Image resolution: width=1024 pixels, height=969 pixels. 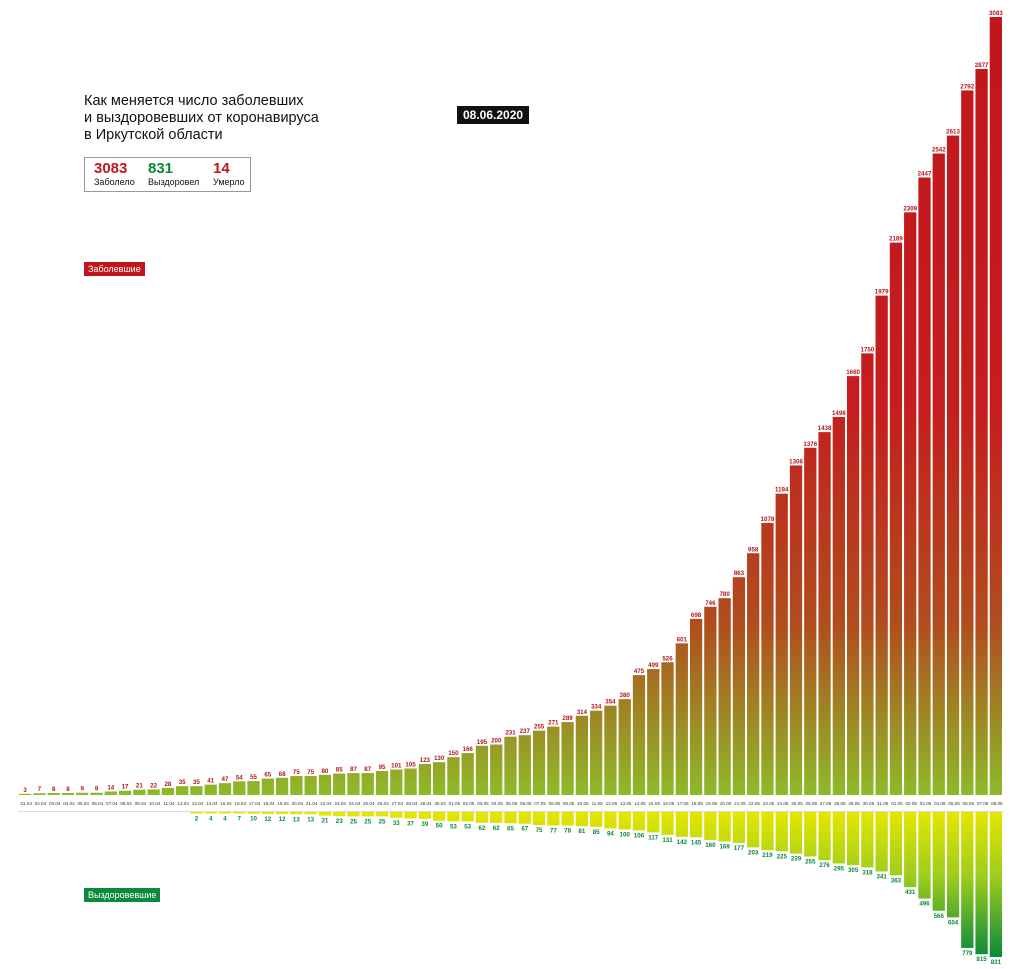 What do you see at coordinates (924, 904) in the screenshot?
I see `recovered-value-label: 496` at bounding box center [924, 904].